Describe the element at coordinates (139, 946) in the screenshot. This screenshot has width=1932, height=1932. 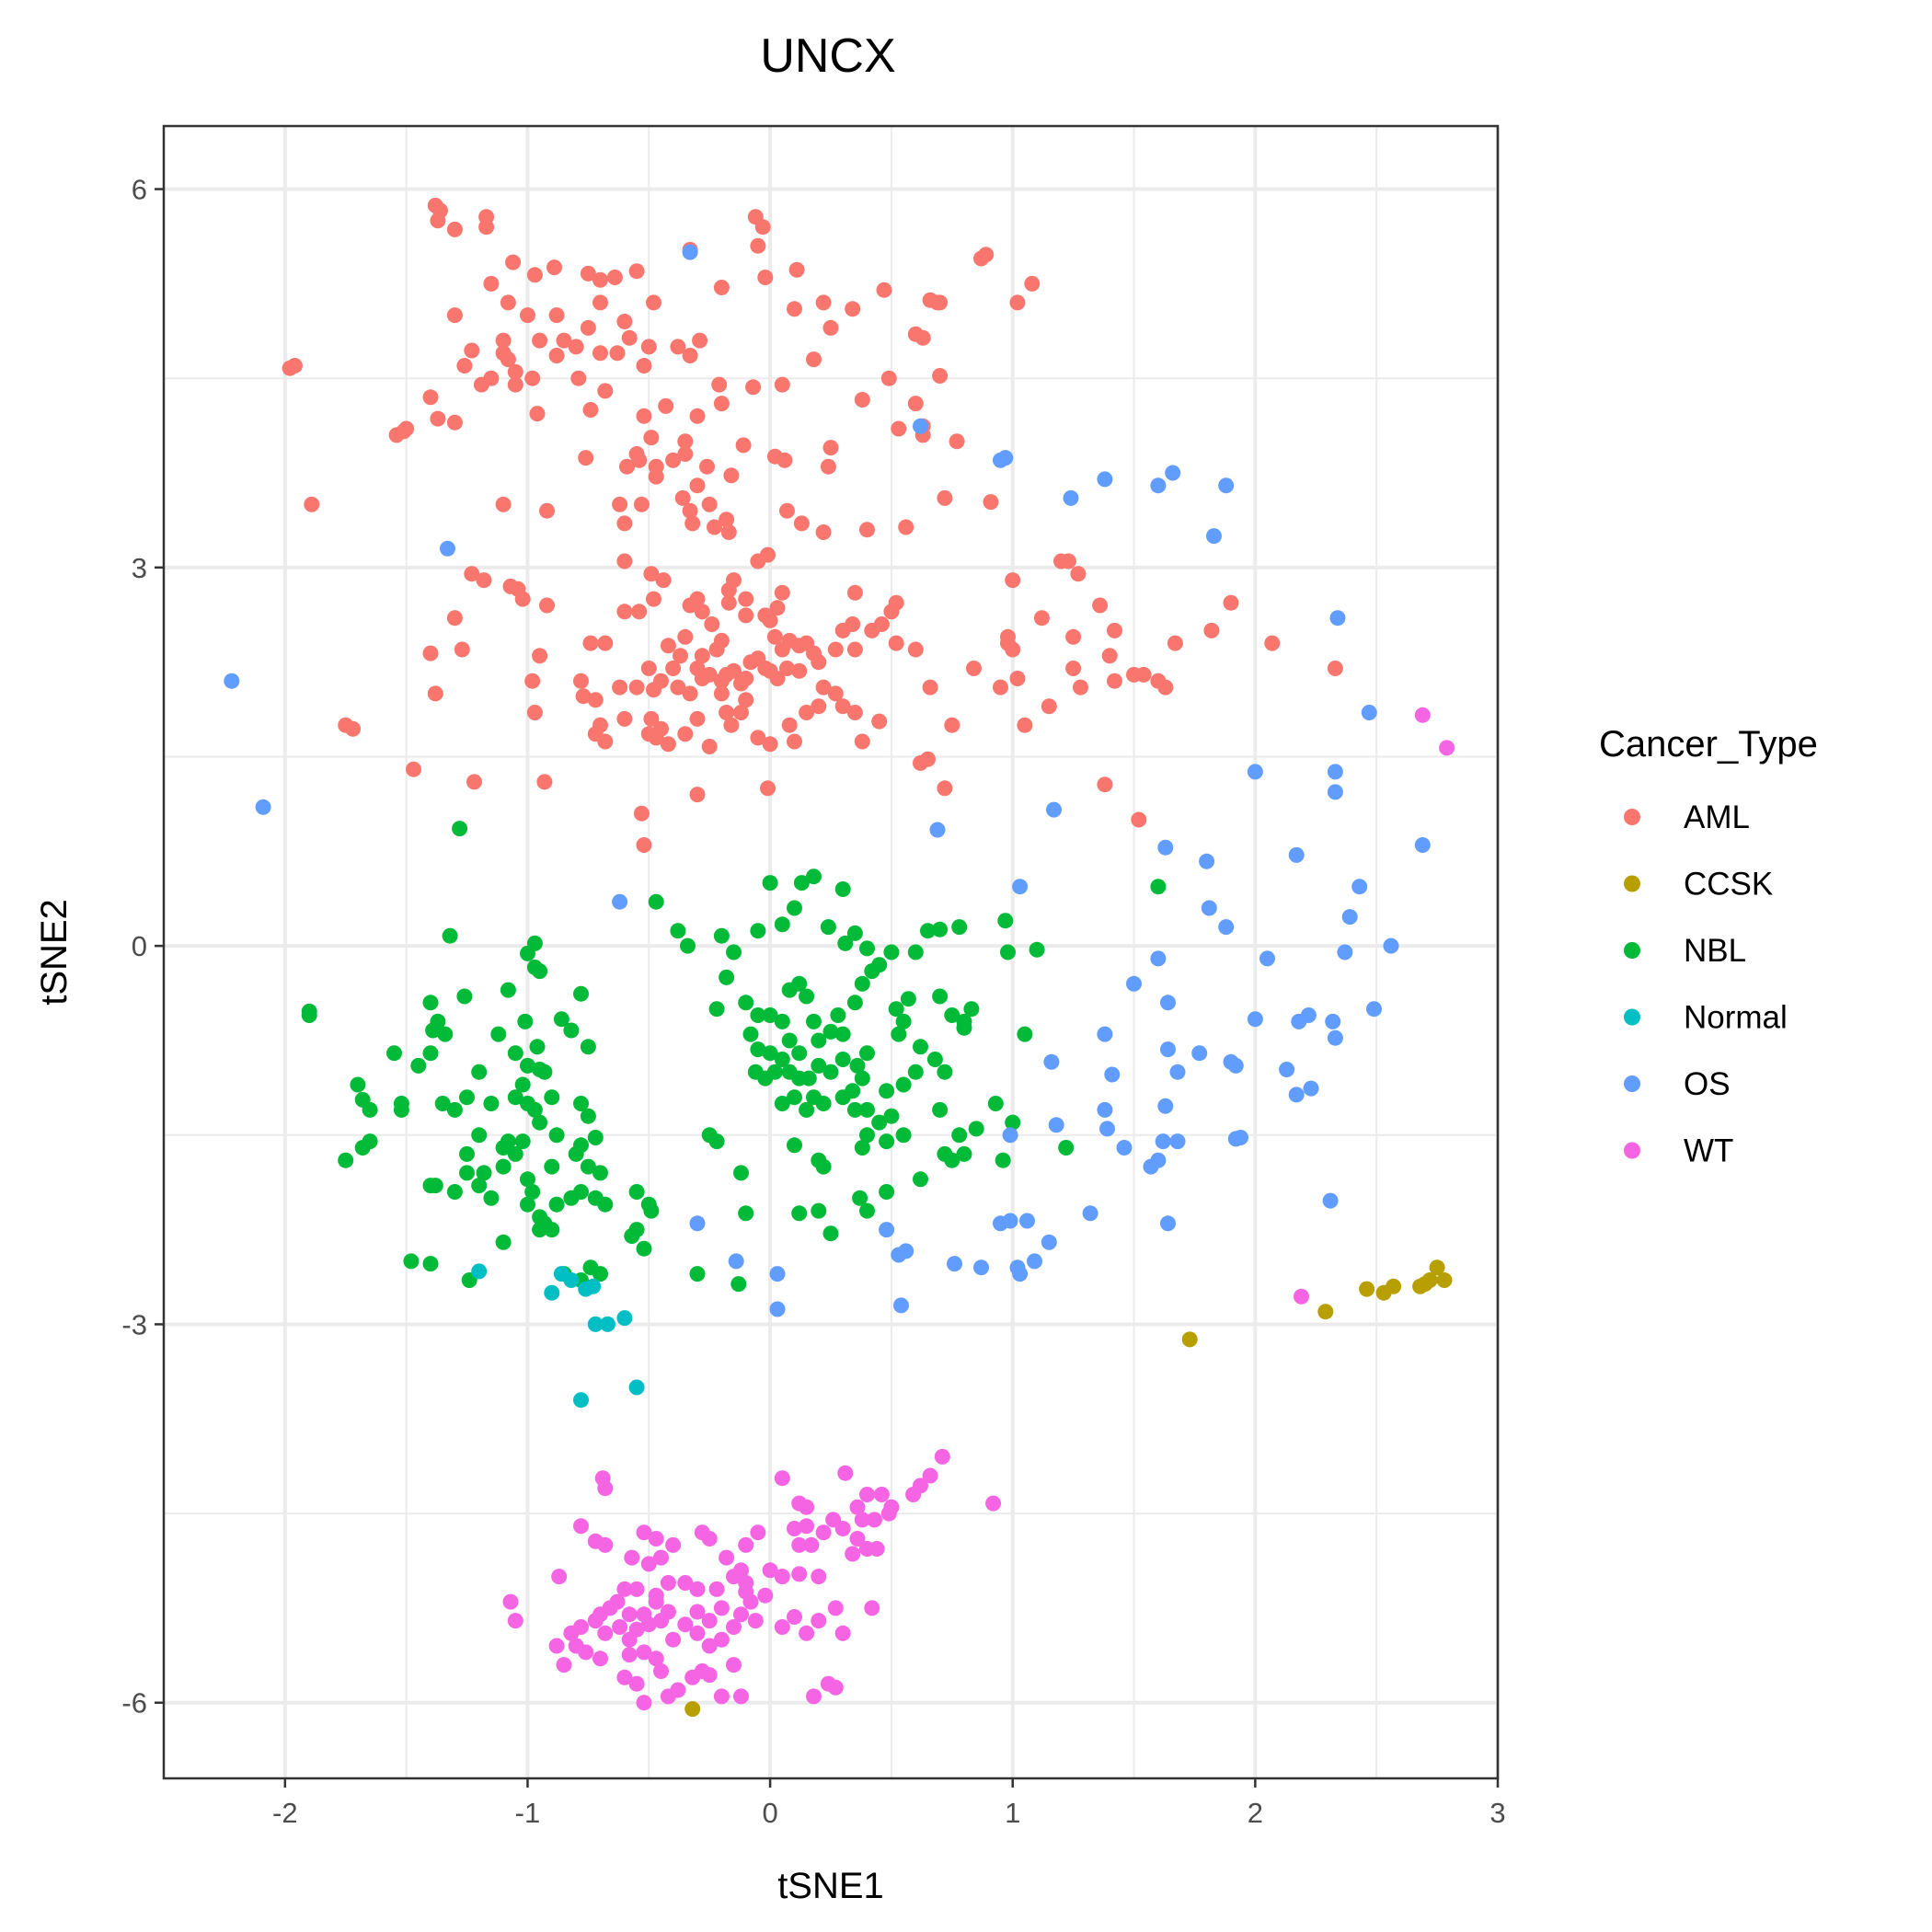
I see `y-tick-label: 0` at that location.